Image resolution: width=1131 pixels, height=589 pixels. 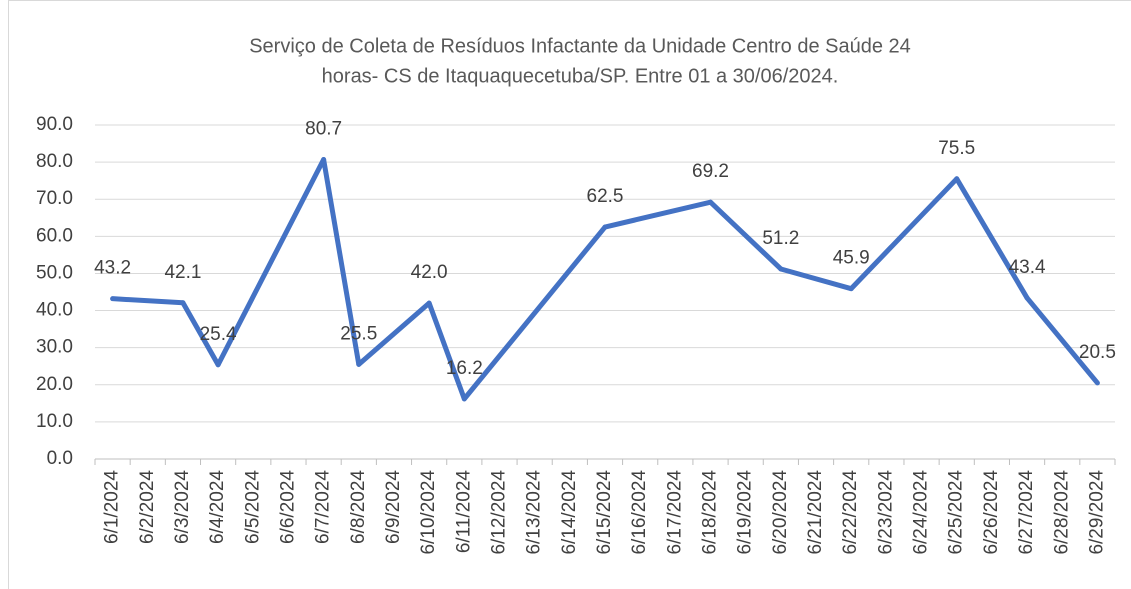 I want to click on x-tick-label: 6/8/2024, so click(x=358, y=507).